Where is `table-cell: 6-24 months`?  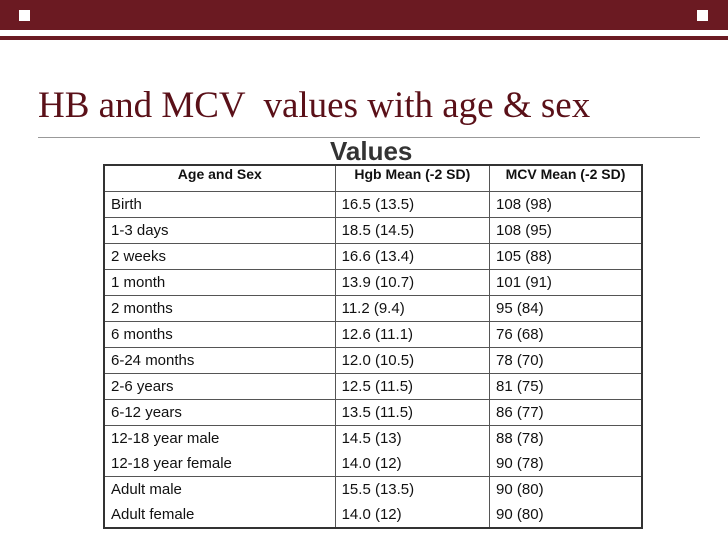 table-cell: 6-24 months is located at coordinates (219, 360).